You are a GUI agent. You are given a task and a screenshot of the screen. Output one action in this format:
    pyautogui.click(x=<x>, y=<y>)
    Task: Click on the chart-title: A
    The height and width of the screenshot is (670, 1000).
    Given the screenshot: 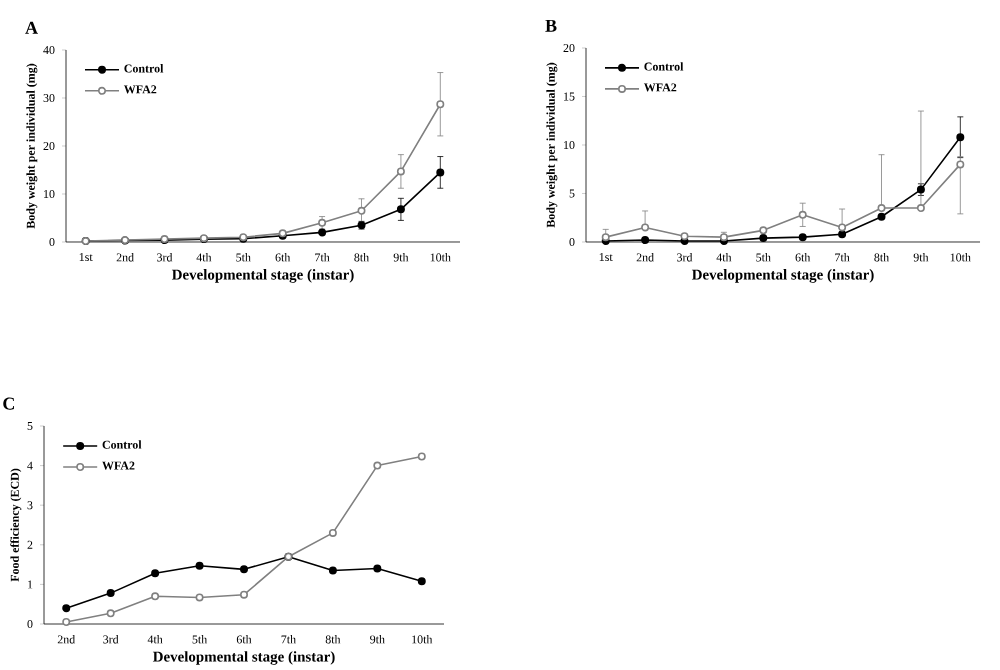 What is the action you would take?
    pyautogui.click(x=31, y=27)
    